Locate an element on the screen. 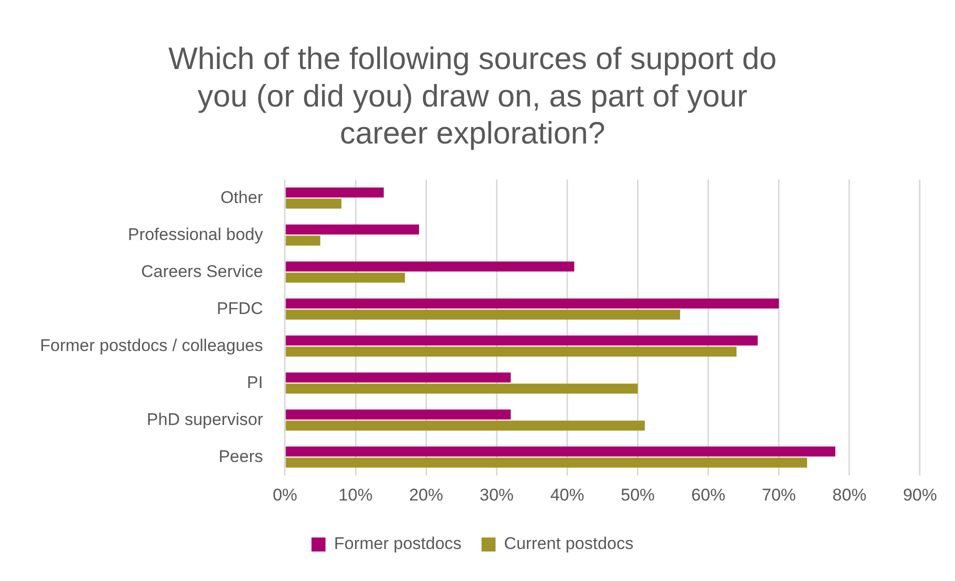 Image resolution: width=955 pixels, height=581 pixels. x-tick-label: 20% is located at coordinates (426, 494).